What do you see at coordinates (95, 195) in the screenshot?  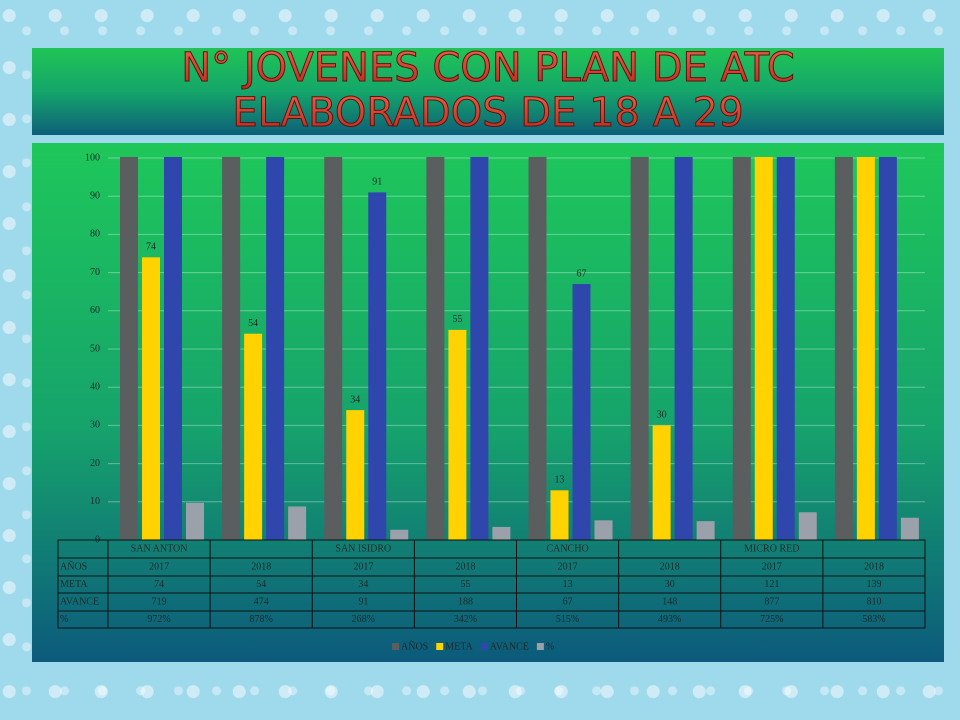 I see `y-tick-label: 90` at bounding box center [95, 195].